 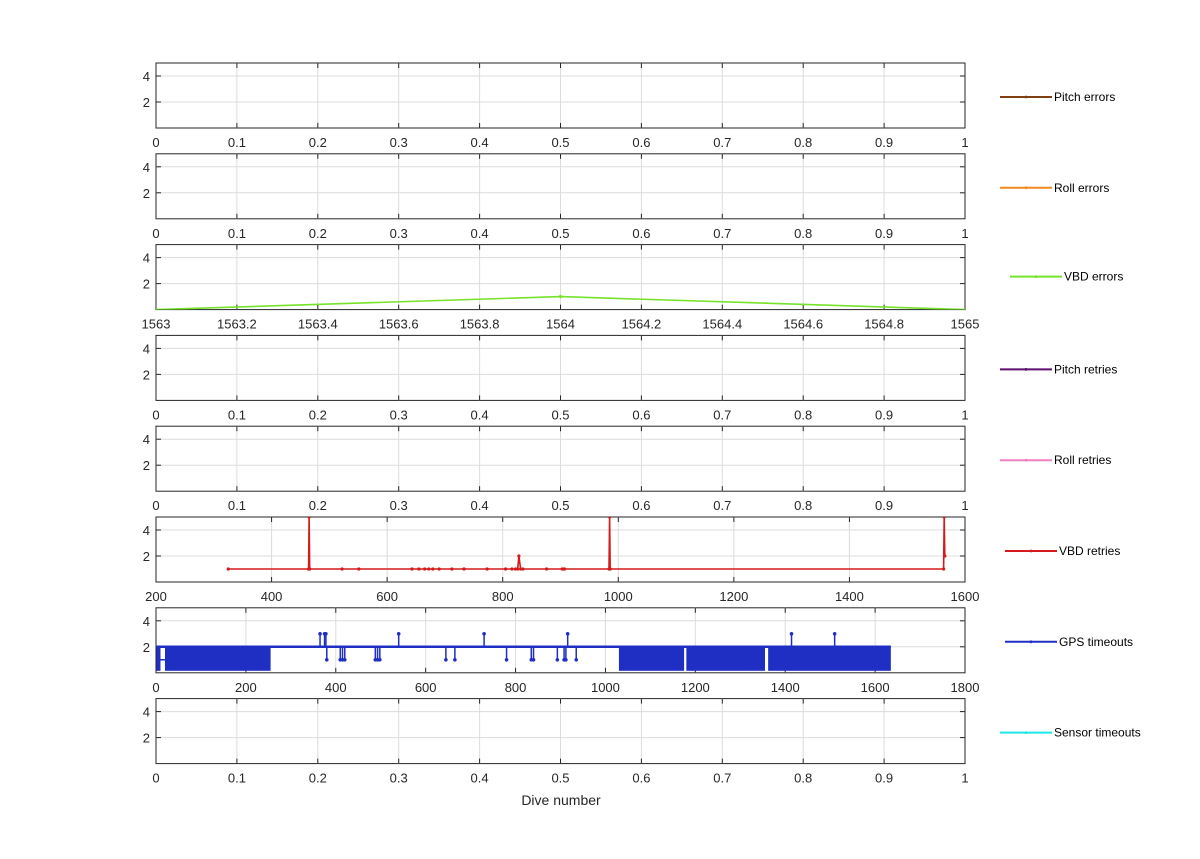 What do you see at coordinates (480, 324) in the screenshot?
I see `x-tick-label: 1563.8` at bounding box center [480, 324].